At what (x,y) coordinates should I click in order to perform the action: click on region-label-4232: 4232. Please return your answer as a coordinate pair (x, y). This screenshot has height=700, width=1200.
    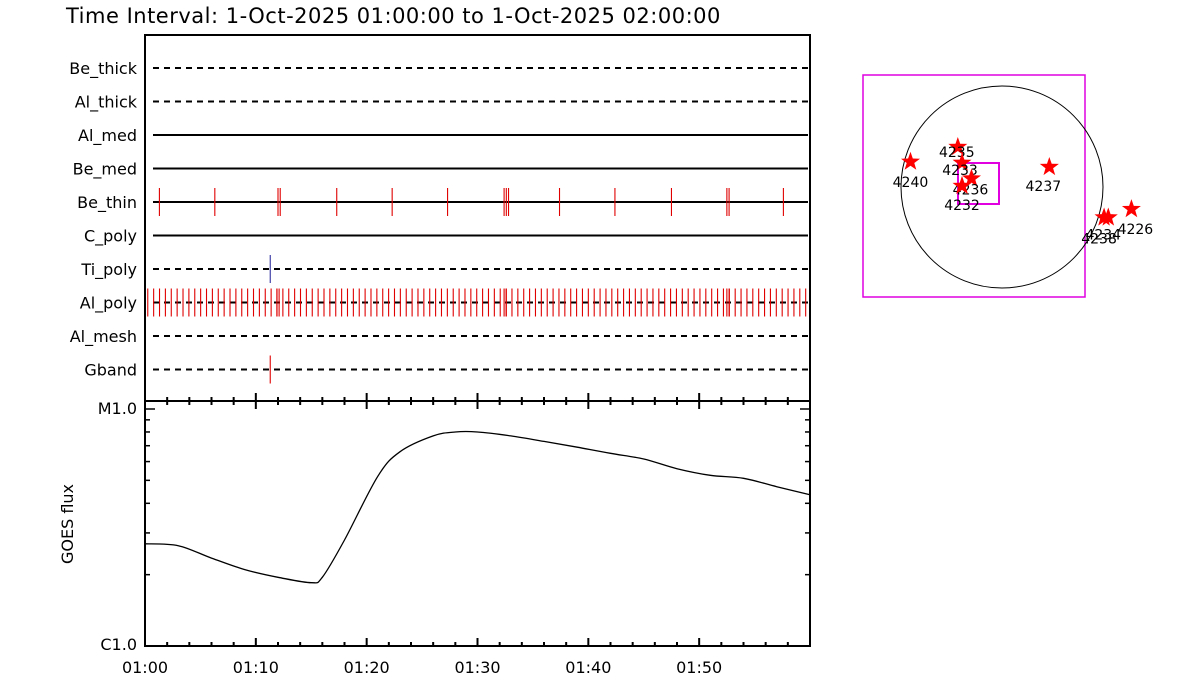
    Looking at the image, I should click on (962, 206).